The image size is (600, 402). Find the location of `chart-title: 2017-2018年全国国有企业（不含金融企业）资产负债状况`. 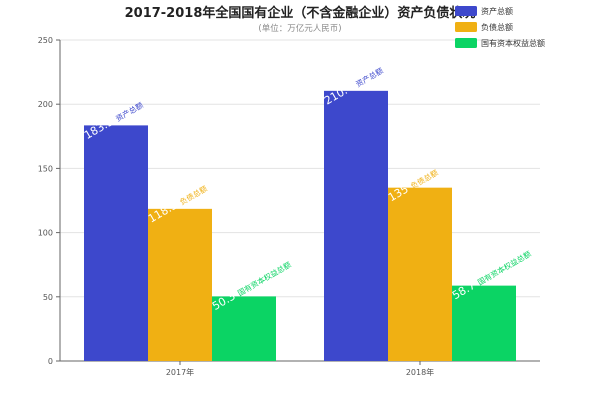

chart-title: 2017-2018年全国国有企业（不含金融企业）资产负债状况 is located at coordinates (300, 13).